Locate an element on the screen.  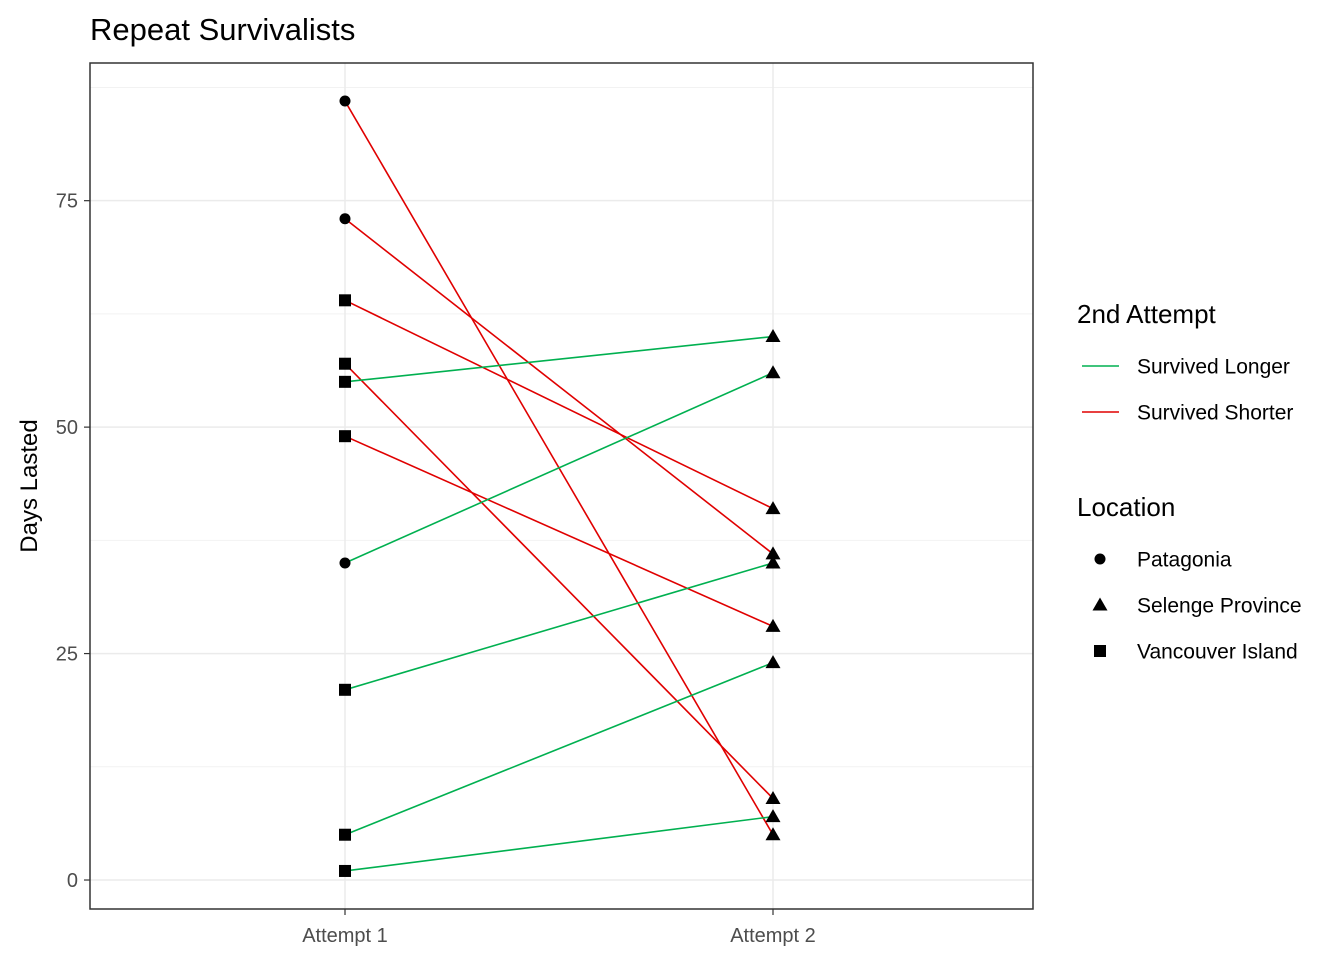
chart-title: Repeat Survivalists is located at coordinates (222, 29).